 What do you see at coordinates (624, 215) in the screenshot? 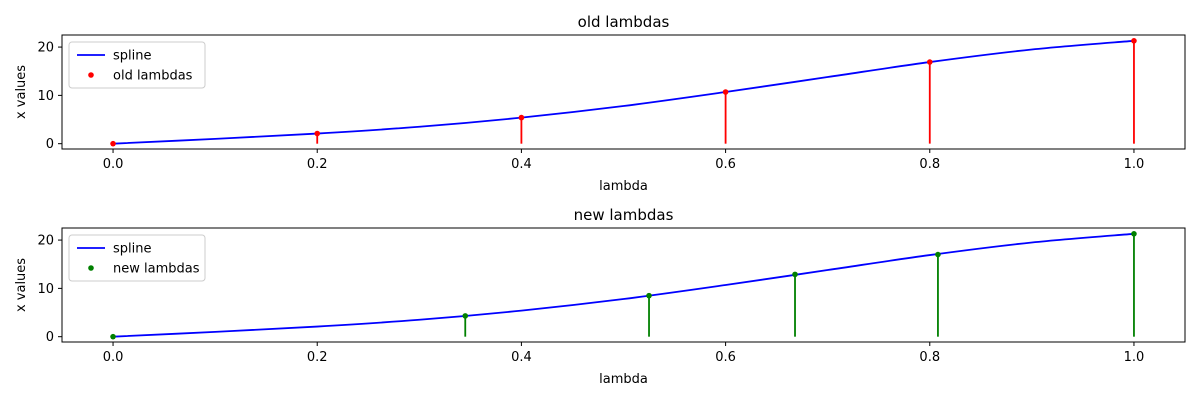
I see `chart-title: new lambdas` at bounding box center [624, 215].